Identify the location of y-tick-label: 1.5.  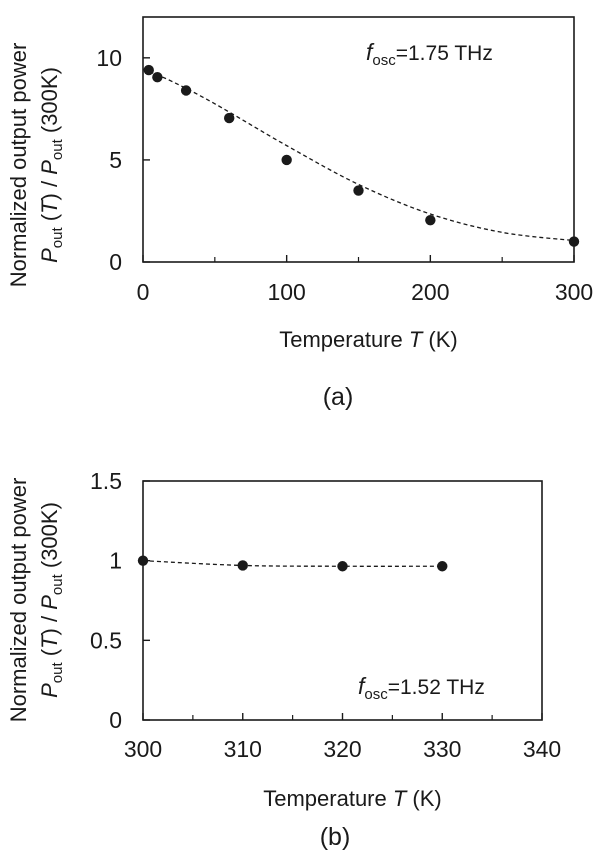
(106, 481).